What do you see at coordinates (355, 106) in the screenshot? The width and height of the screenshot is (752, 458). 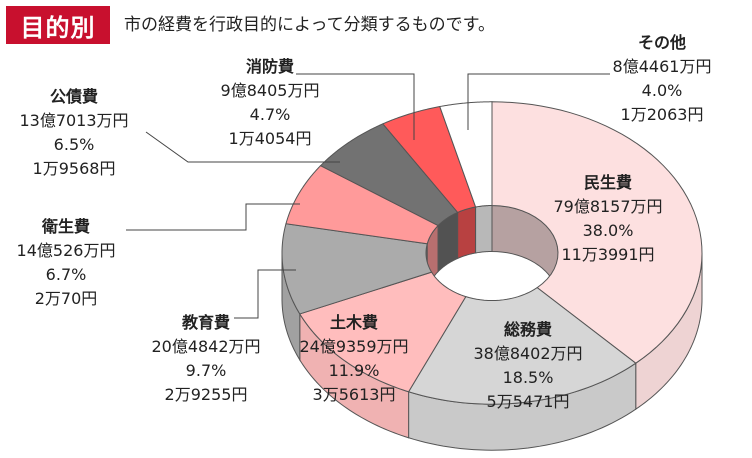 I see `leader-line-消防費` at bounding box center [355, 106].